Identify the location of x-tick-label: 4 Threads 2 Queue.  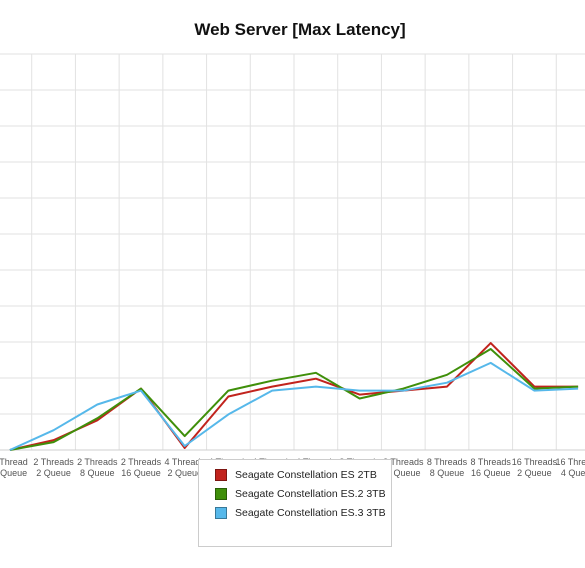
(185, 467).